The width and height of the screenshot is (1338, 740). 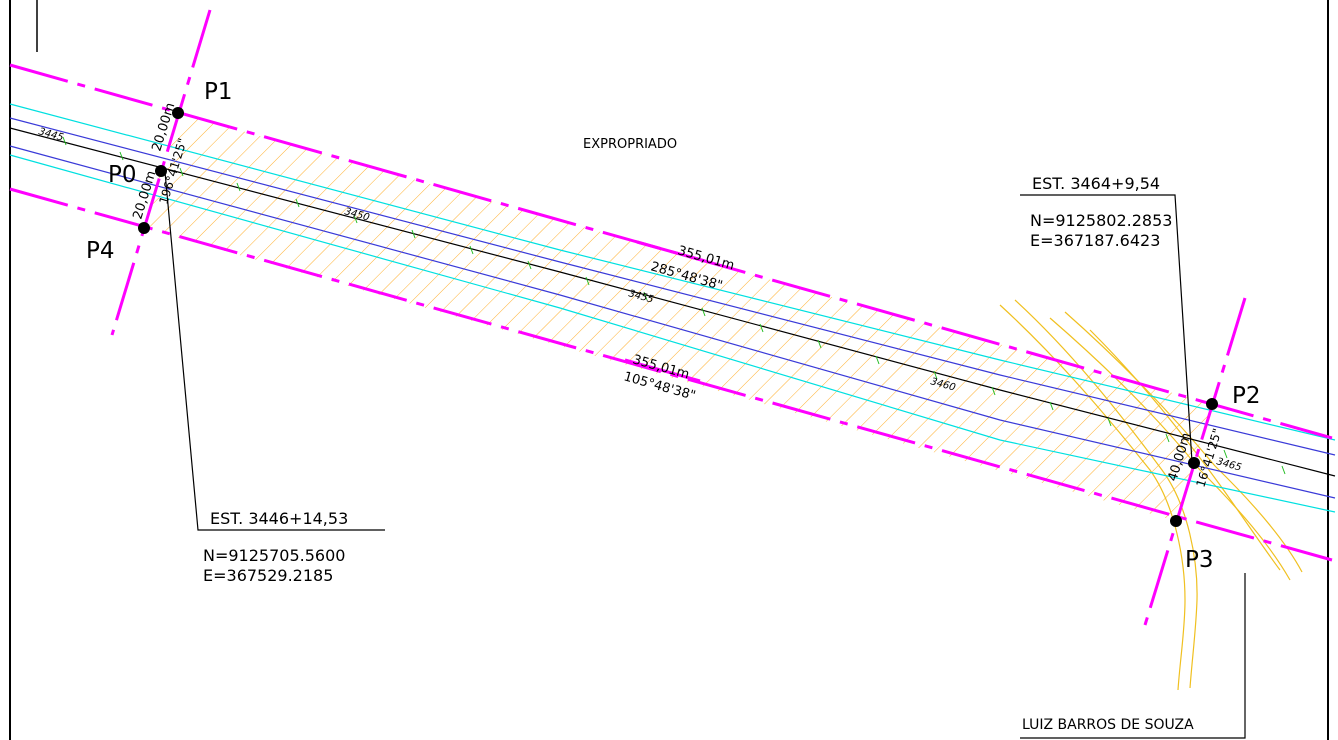 I want to click on point-p0-label: P0, so click(x=122, y=175).